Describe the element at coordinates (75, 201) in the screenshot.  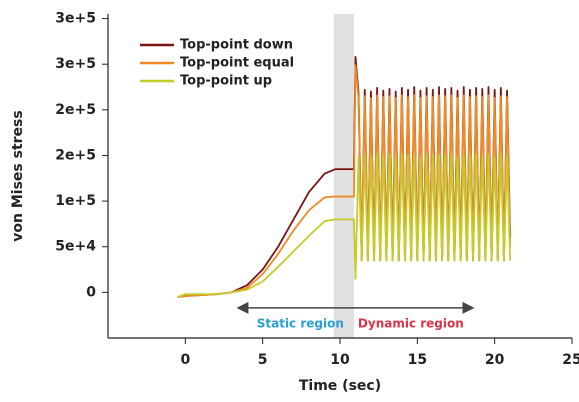
I see `y-tick-label: 1e+5` at that location.